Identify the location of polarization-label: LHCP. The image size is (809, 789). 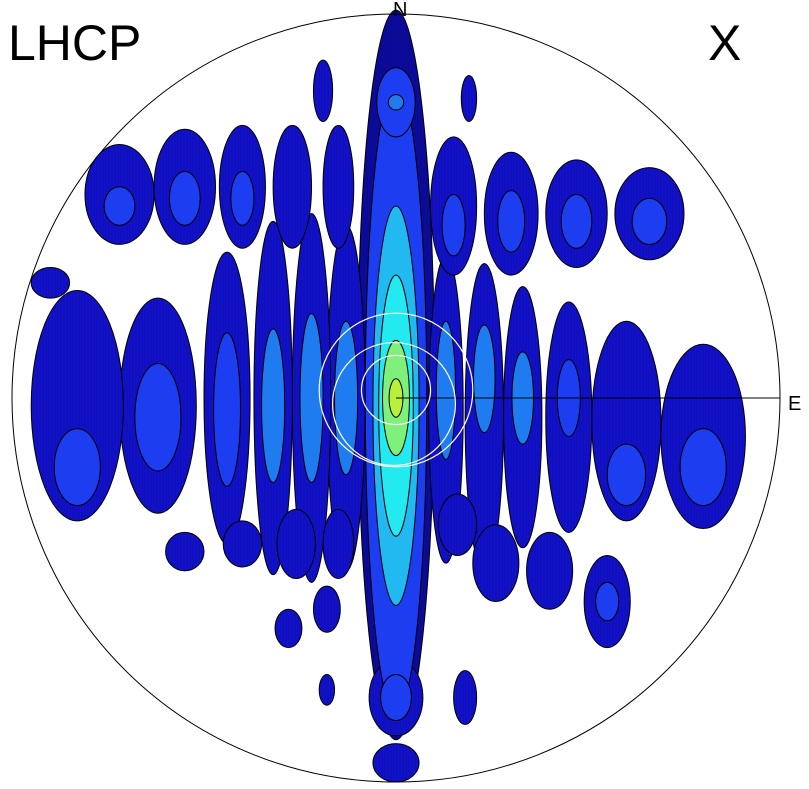
(75, 43).